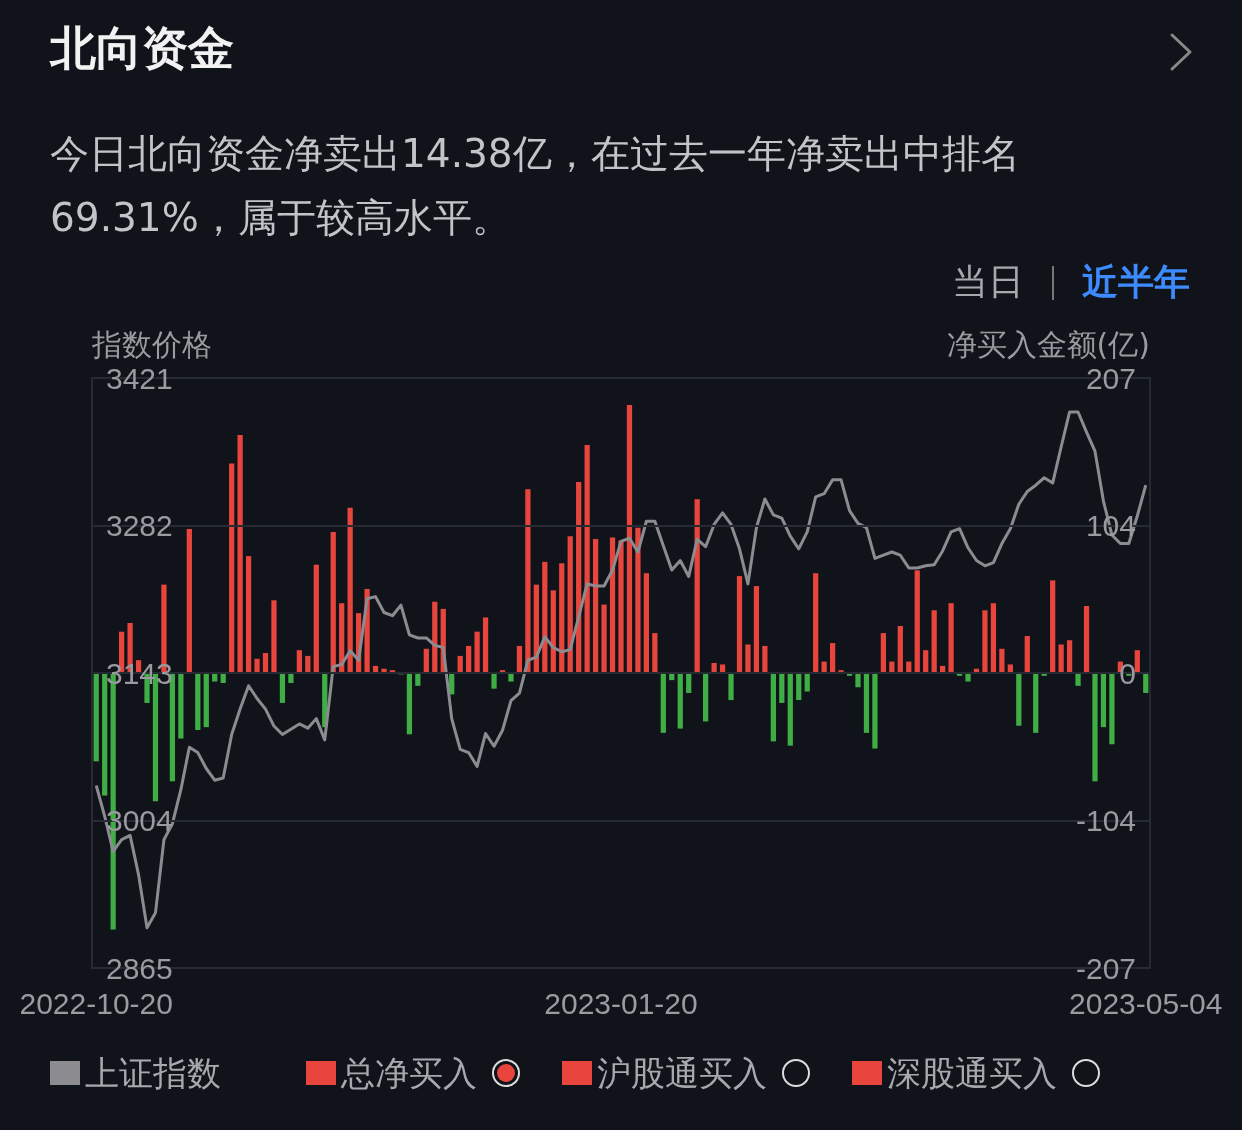 This screenshot has width=1242, height=1130. Describe the element at coordinates (153, 1073) in the screenshot. I see `legend-label: 上证指数` at that location.